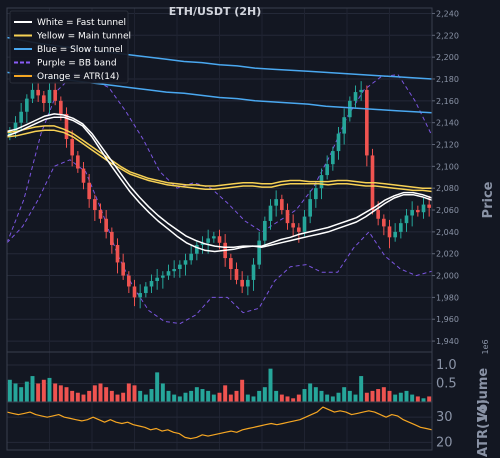 The image size is (500, 458). I want to click on price-tick-label: 1,980, so click(447, 297).